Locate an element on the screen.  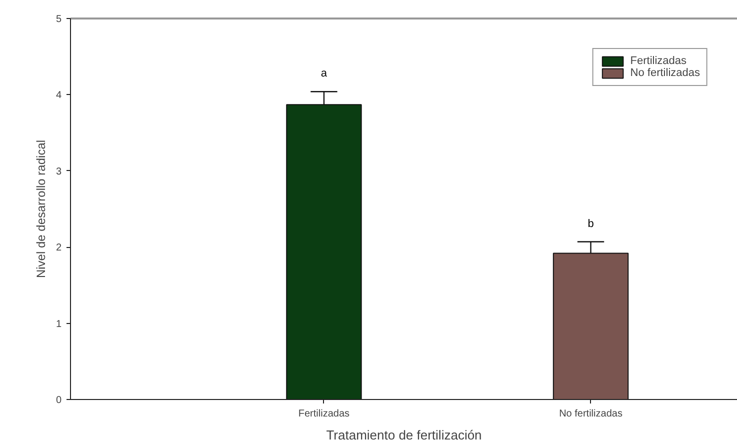
legend-label: Fertilizadas is located at coordinates (658, 61).